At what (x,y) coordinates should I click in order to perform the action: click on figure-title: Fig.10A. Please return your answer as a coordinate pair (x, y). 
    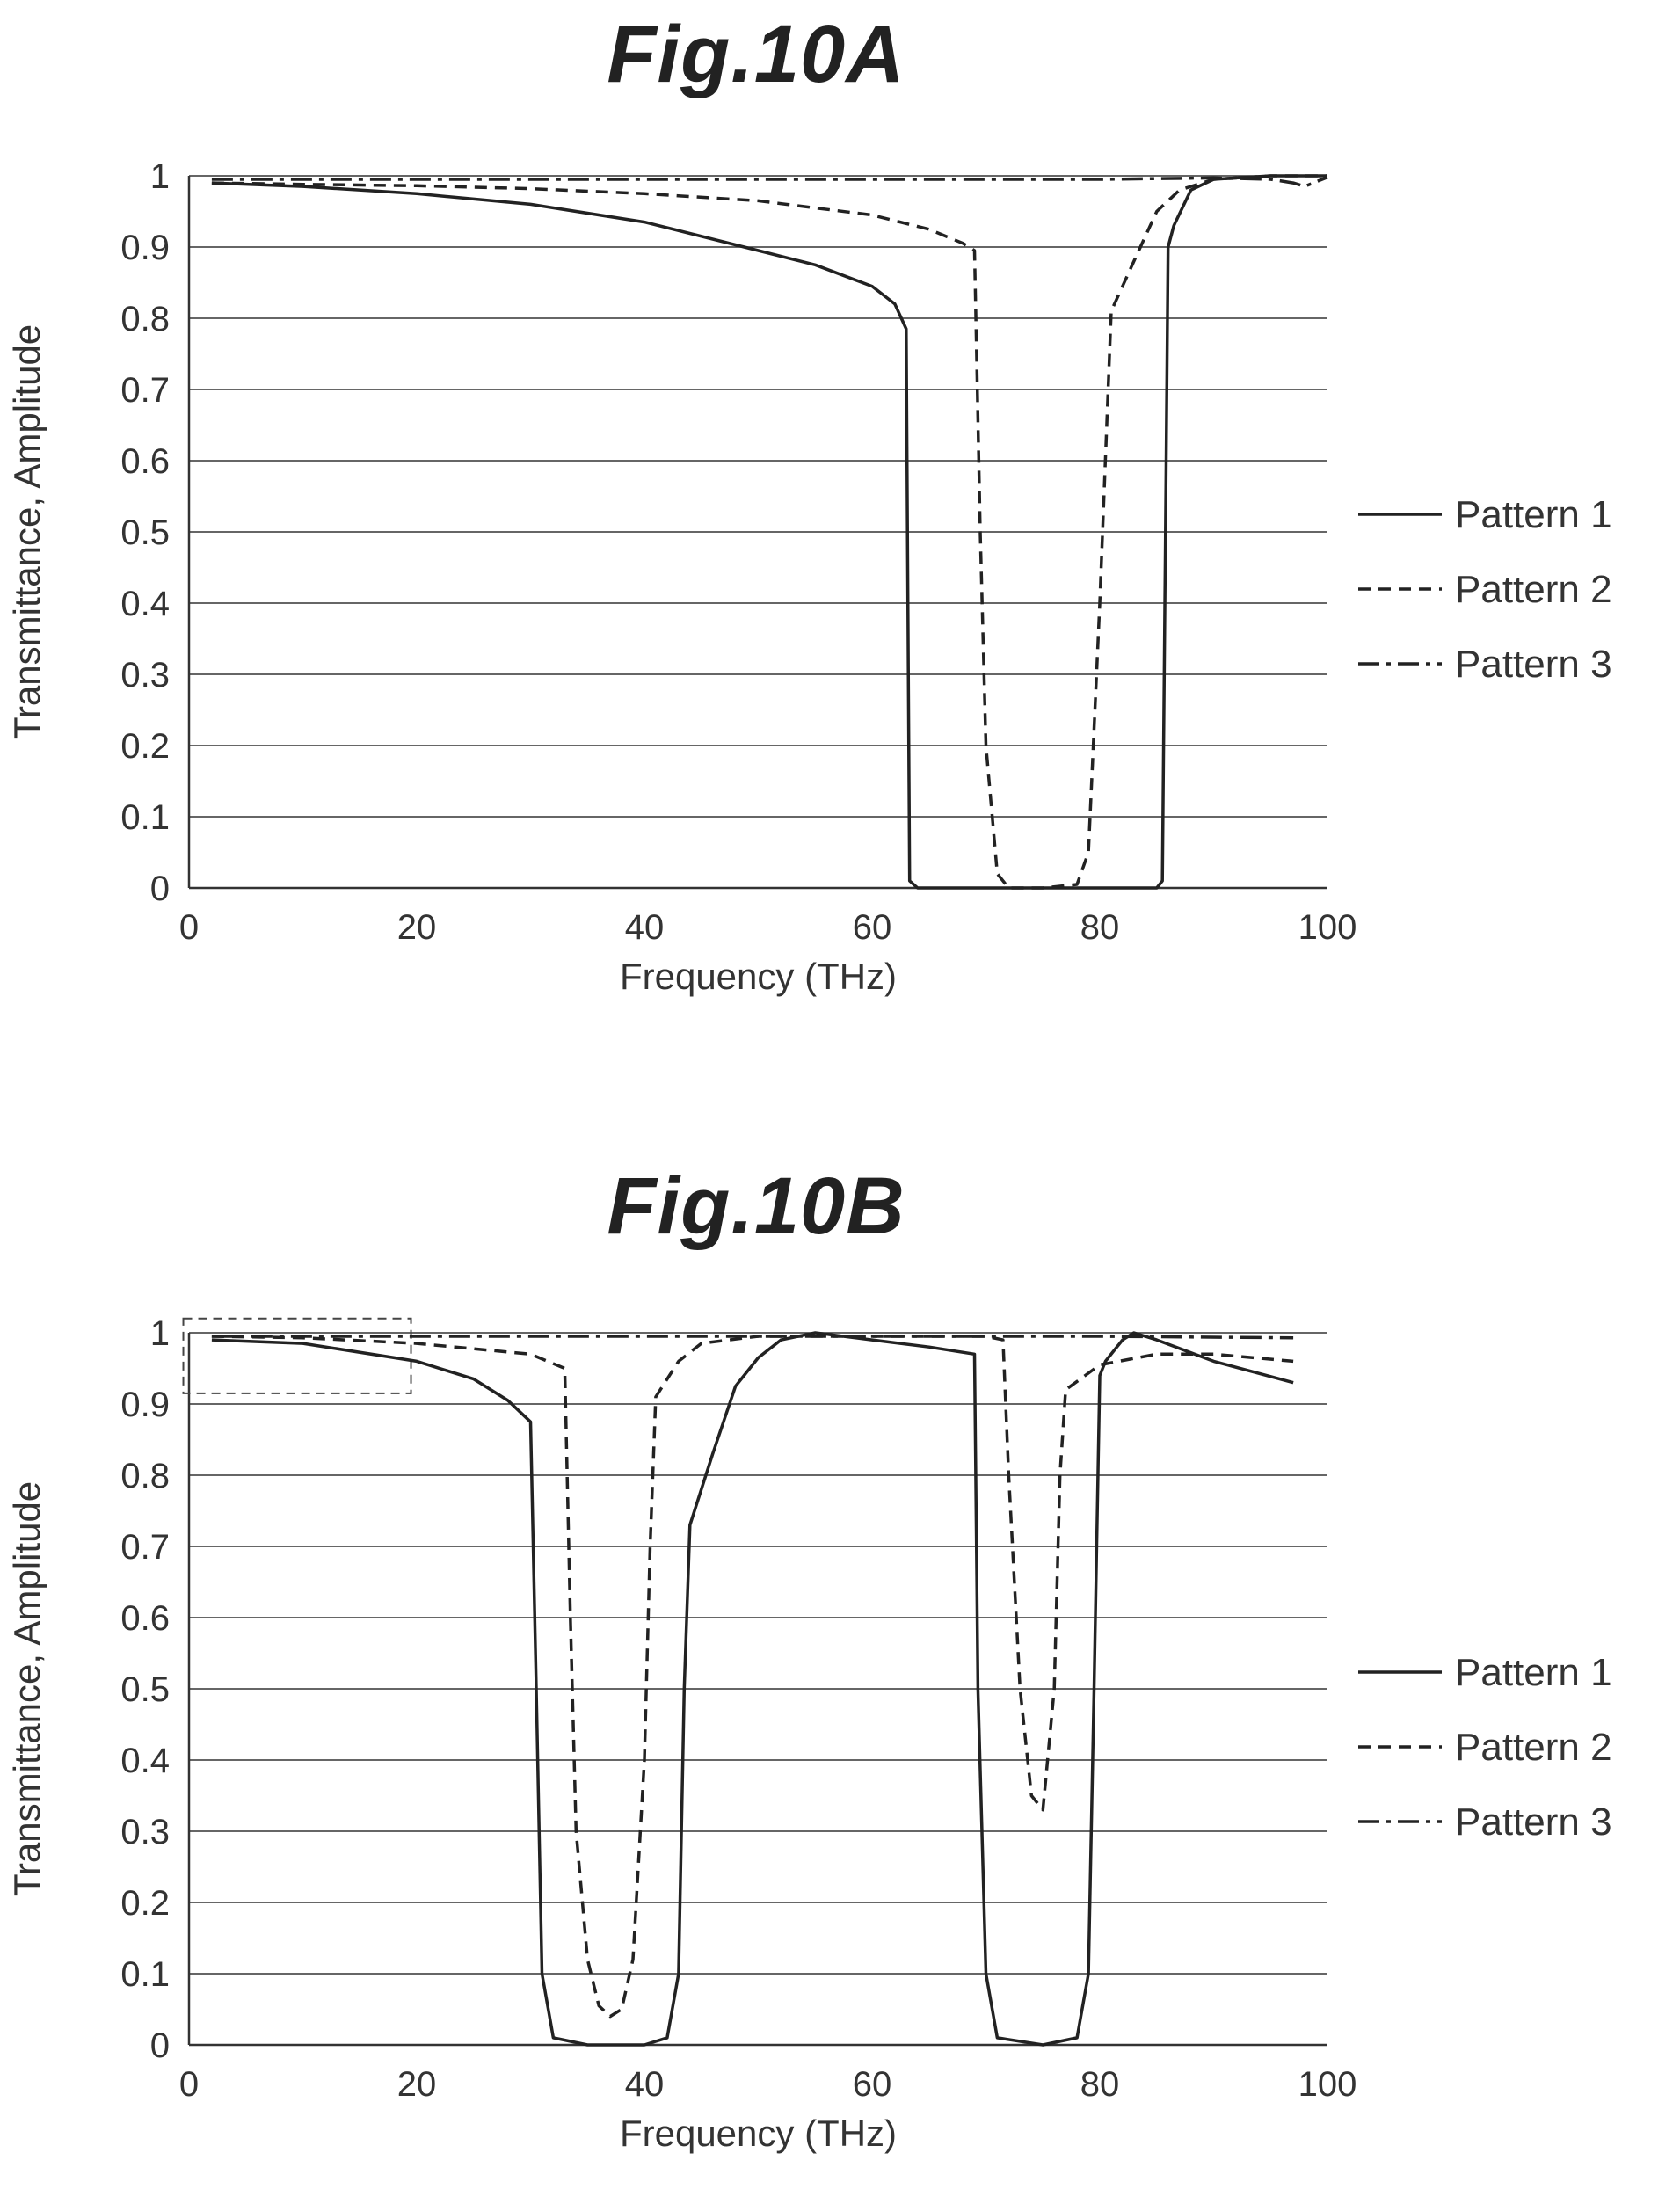
    Looking at the image, I should click on (756, 55).